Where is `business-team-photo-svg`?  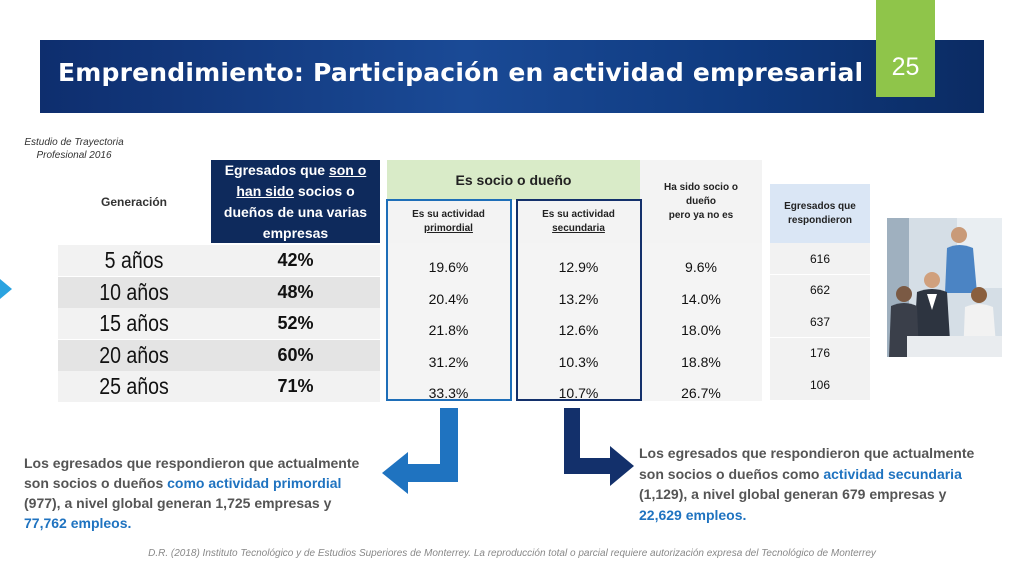 business-team-photo-svg is located at coordinates (944, 287).